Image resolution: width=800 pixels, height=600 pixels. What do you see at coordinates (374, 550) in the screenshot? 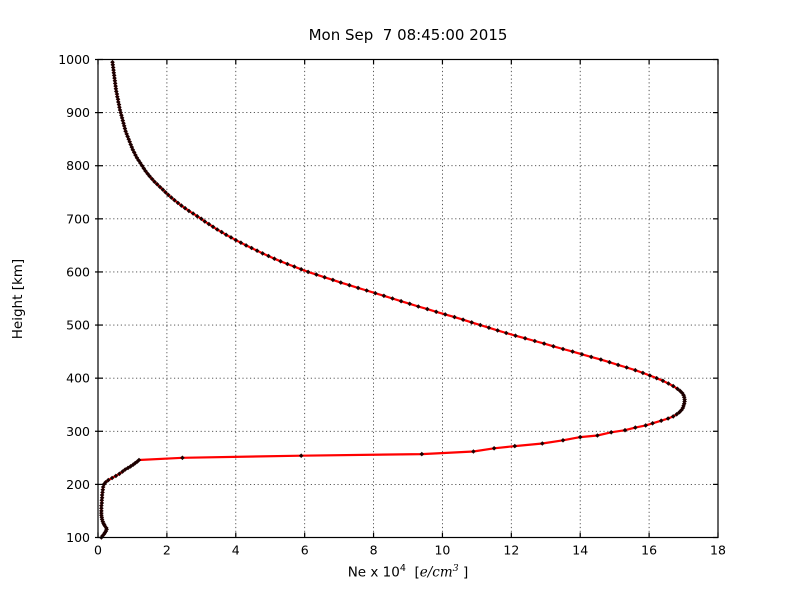
I see `x-tick-label: 8` at bounding box center [374, 550].